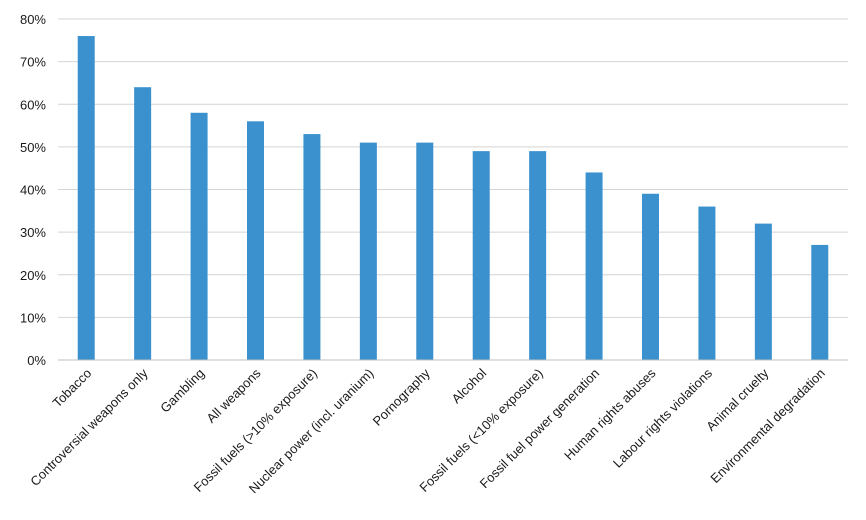 The height and width of the screenshot is (520, 866). What do you see at coordinates (33, 317) in the screenshot?
I see `y-tick-label: 10%` at bounding box center [33, 317].